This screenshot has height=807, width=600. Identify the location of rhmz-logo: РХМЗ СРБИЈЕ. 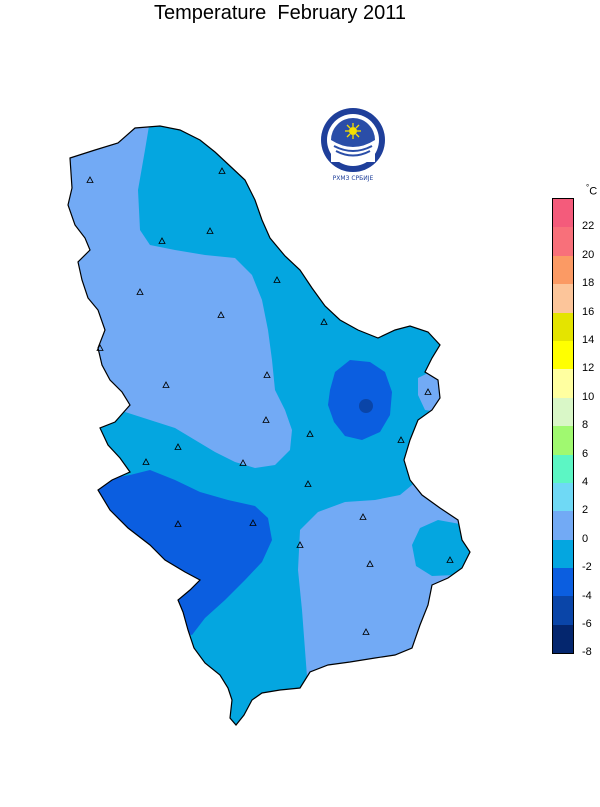
(353, 145).